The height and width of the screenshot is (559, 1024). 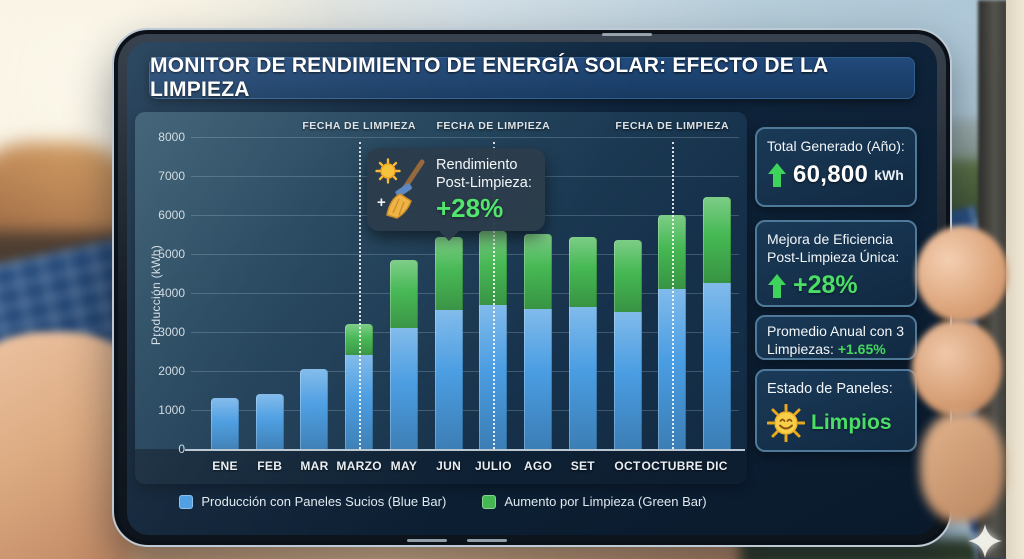 I want to click on card-total-generated: Total Generado (Año): 60,800 kWh, so click(x=836, y=167).